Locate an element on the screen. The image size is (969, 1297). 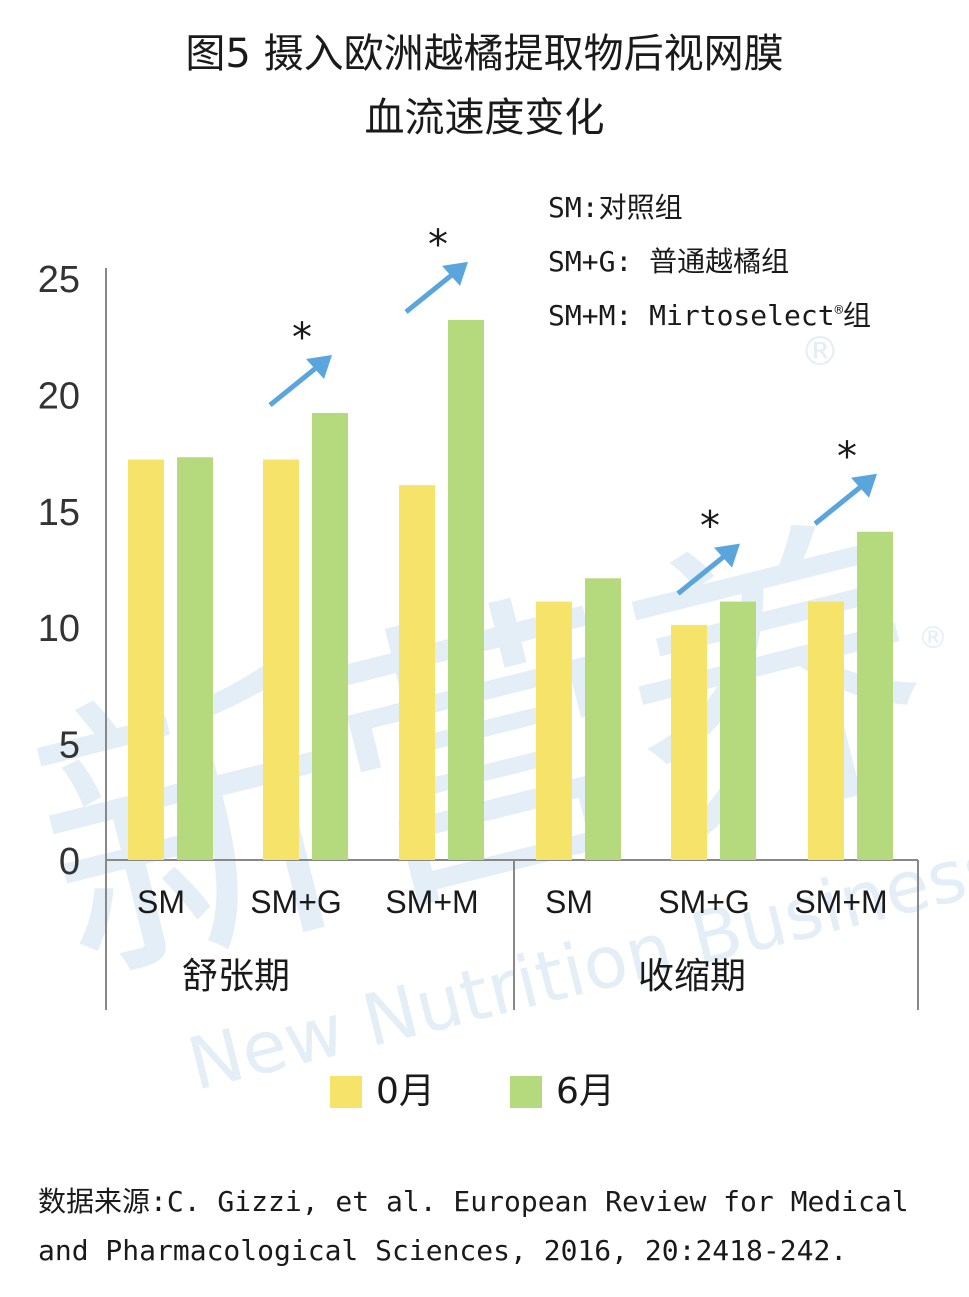
legend: 0月 6月 is located at coordinates (484, 1093).